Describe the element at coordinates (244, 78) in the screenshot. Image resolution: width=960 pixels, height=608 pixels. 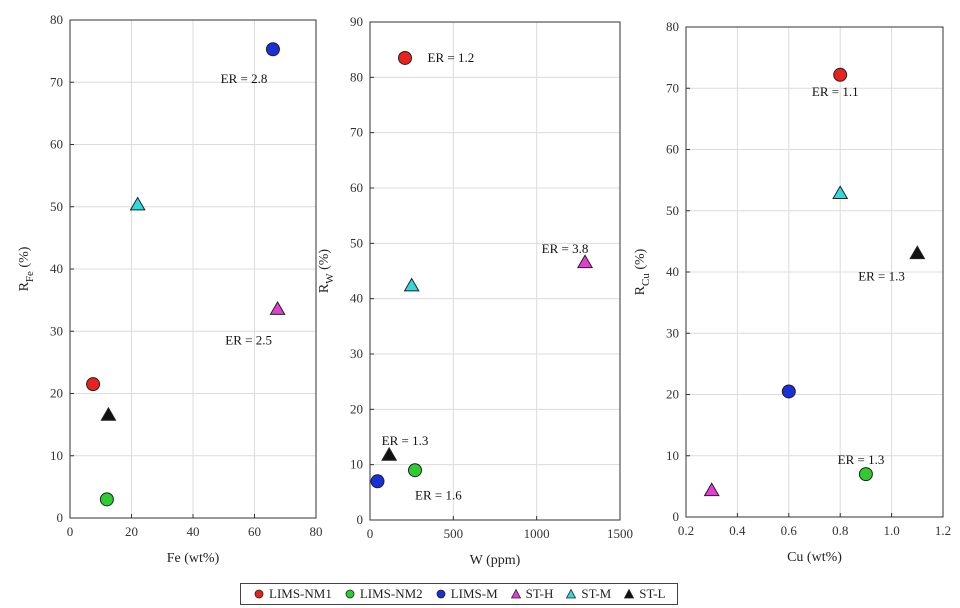
I see `er-annotation: ER = 2.8` at that location.